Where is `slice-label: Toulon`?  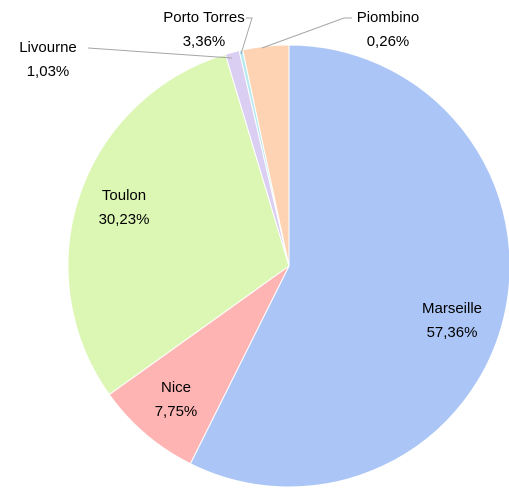 slice-label: Toulon is located at coordinates (124, 195).